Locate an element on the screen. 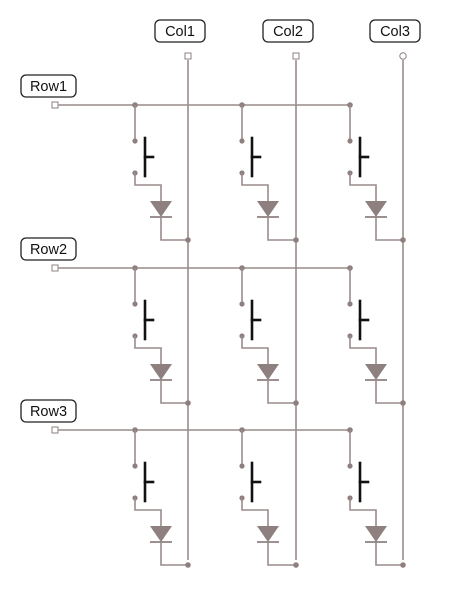 The image size is (463, 589). column-label: Col1 is located at coordinates (180, 31).